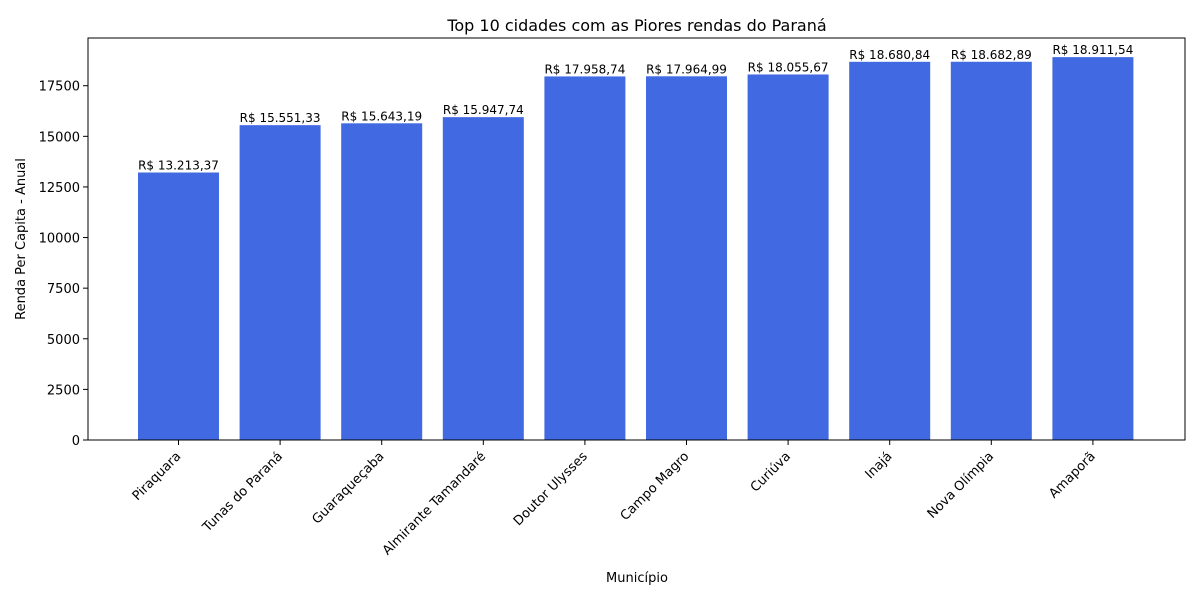 Image resolution: width=1200 pixels, height=600 pixels. I want to click on y-tick-label-8: 17500, so click(59, 87).